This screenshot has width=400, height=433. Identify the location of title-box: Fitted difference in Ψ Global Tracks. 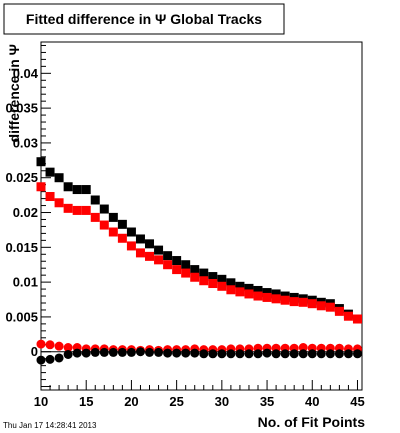
(144, 19).